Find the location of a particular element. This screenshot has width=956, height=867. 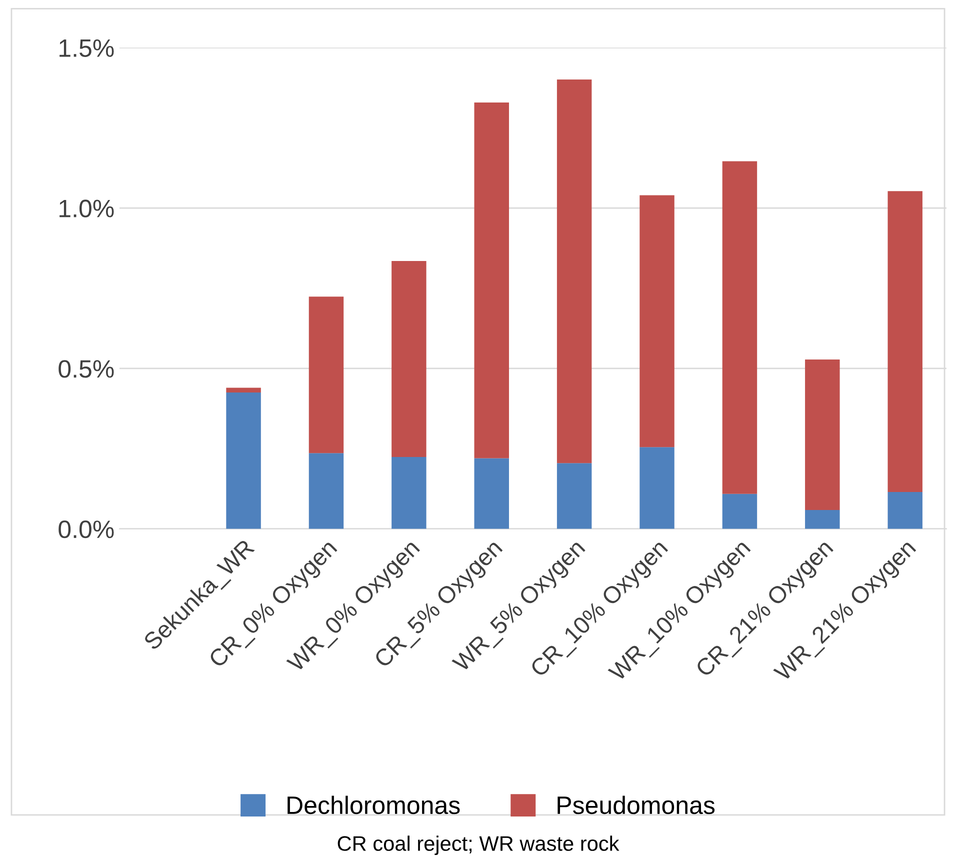

y-tick-label: 0.0% is located at coordinates (86, 529).